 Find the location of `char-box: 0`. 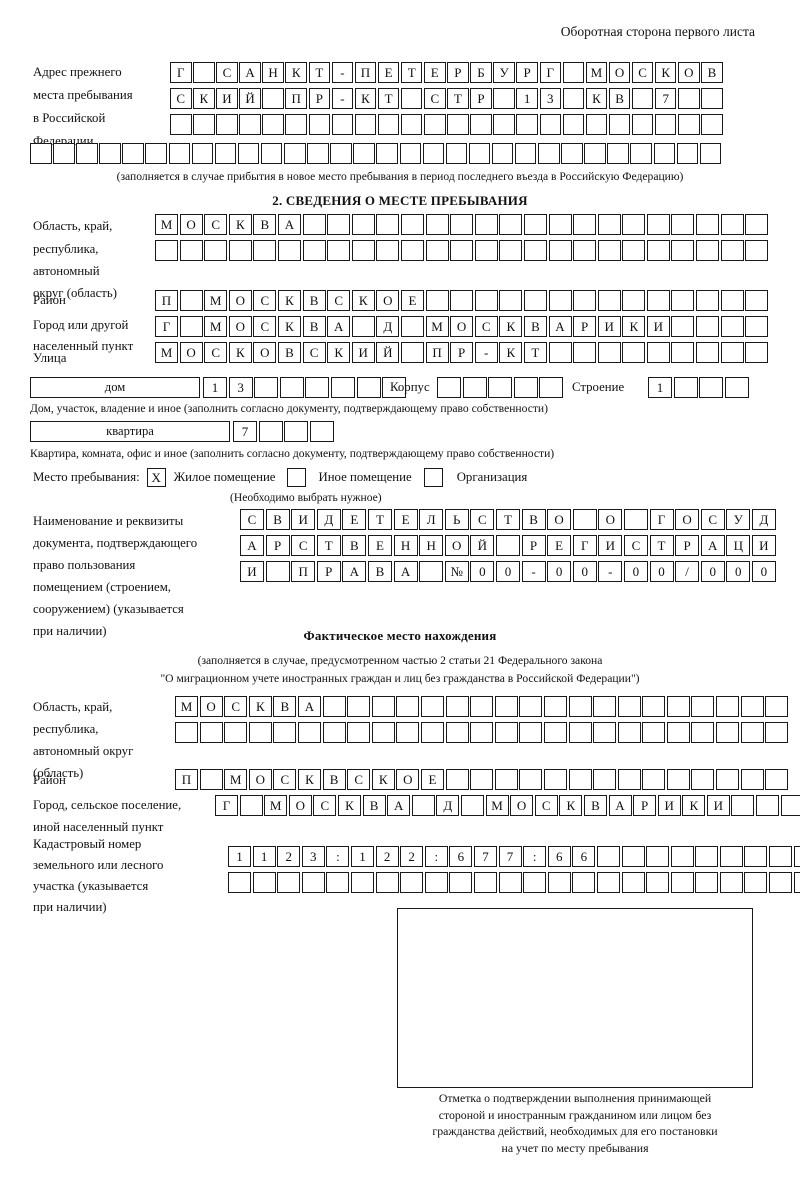

char-box: 0 is located at coordinates (635, 571).